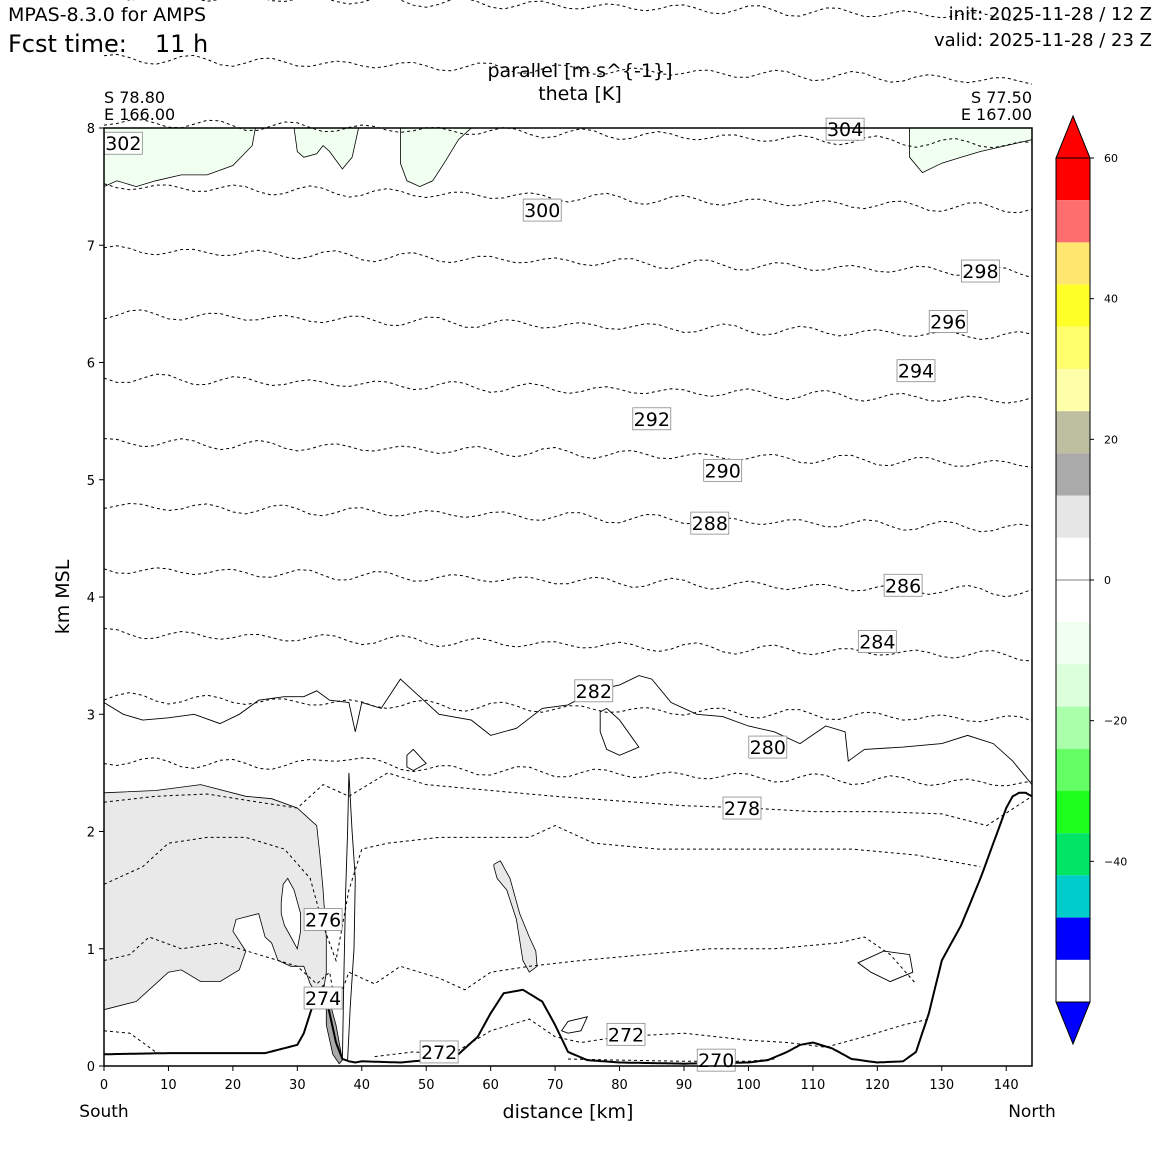 The image size is (1160, 1160). I want to click on x-tick-label: 90, so click(684, 1085).